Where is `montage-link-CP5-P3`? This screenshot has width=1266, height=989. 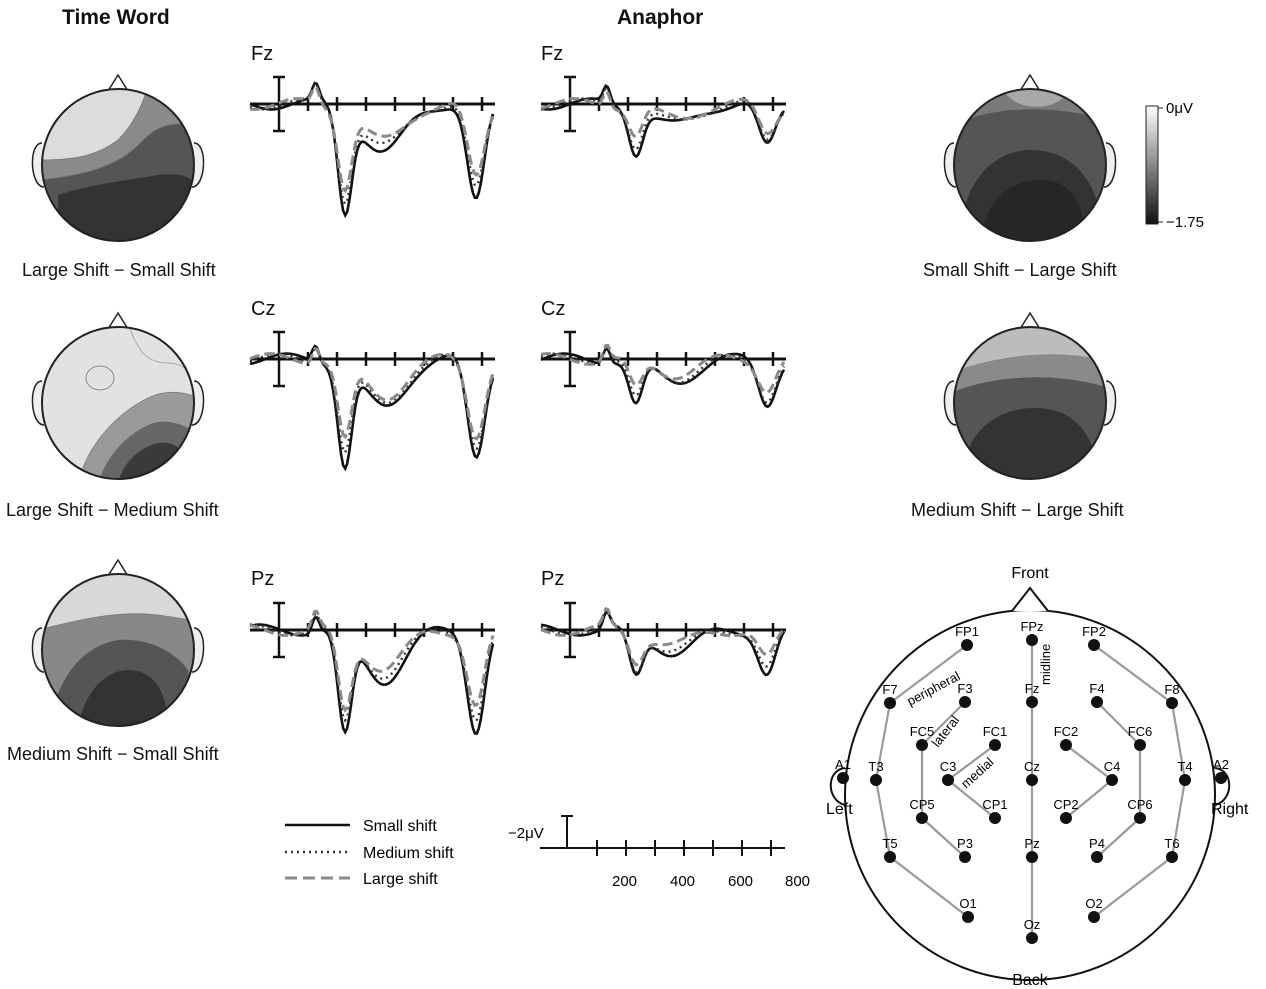
montage-link-CP5-P3 is located at coordinates (943, 837).